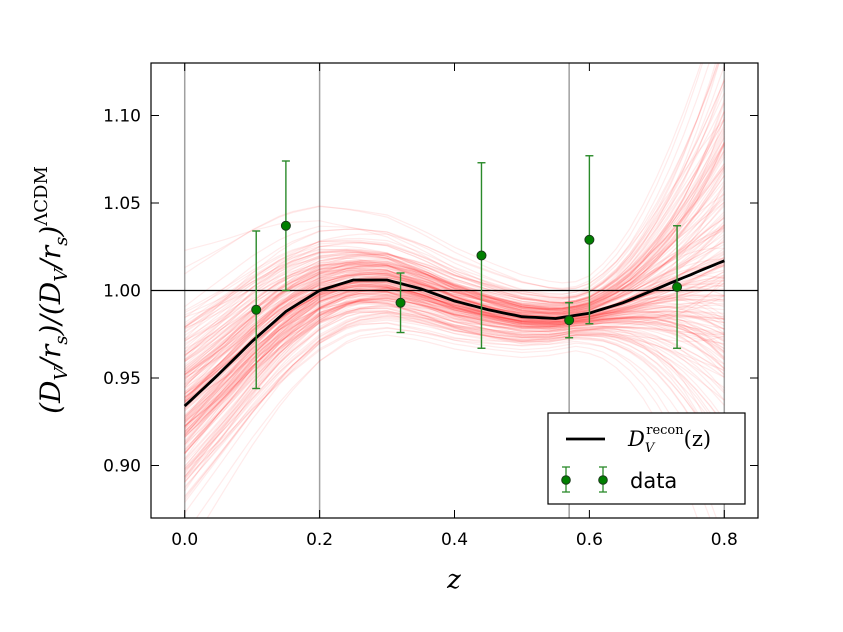  Describe the element at coordinates (122, 292) in the screenshot. I see `y-tick-label: 1.00` at that location.